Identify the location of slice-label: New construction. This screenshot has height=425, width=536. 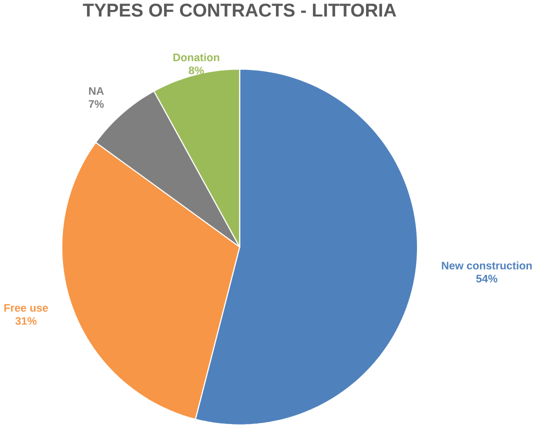
(487, 265).